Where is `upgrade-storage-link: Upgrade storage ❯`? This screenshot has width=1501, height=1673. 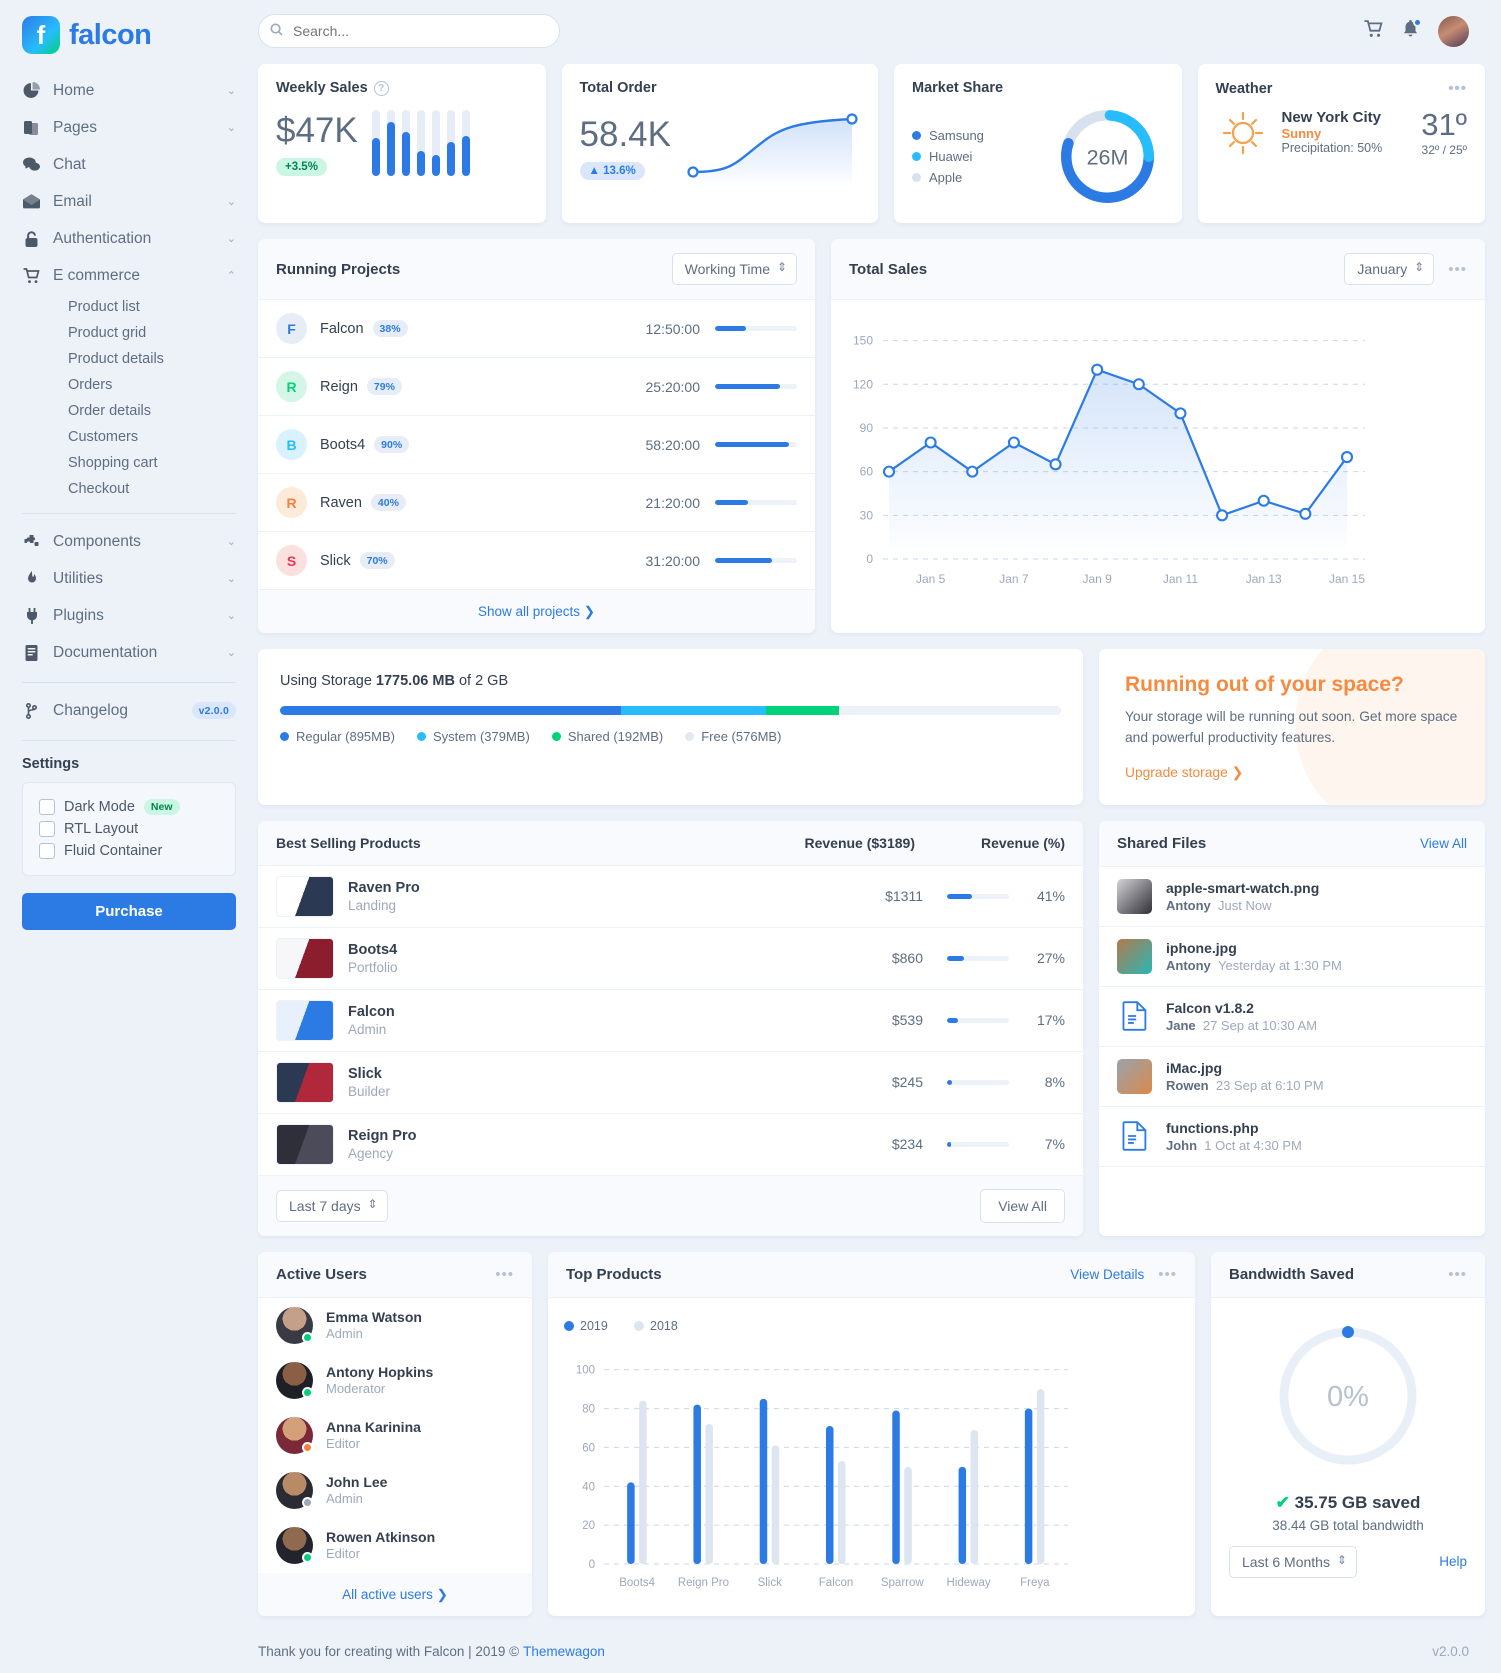 upgrade-storage-link: Upgrade storage ❯ is located at coordinates (1184, 772).